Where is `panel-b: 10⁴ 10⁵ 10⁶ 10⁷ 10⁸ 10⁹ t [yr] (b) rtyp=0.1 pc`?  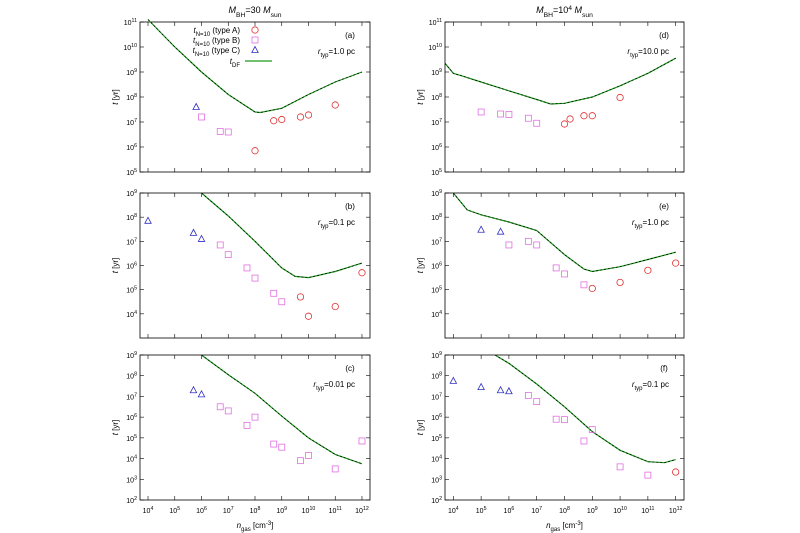 panel-b: 10⁴ 10⁵ 10⁶ 10⁷ 10⁸ 10⁹ t [yr] (b) rtyp=0.1 pc is located at coordinates (241, 264).